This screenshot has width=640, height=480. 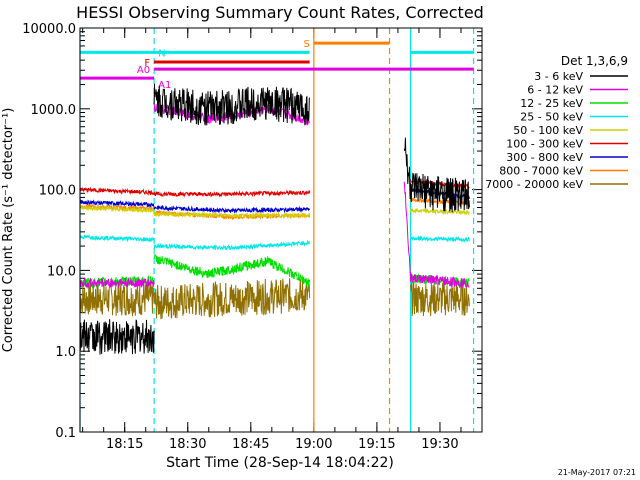 What do you see at coordinates (306, 44) in the screenshot?
I see `flag-label-s: S` at bounding box center [306, 44].